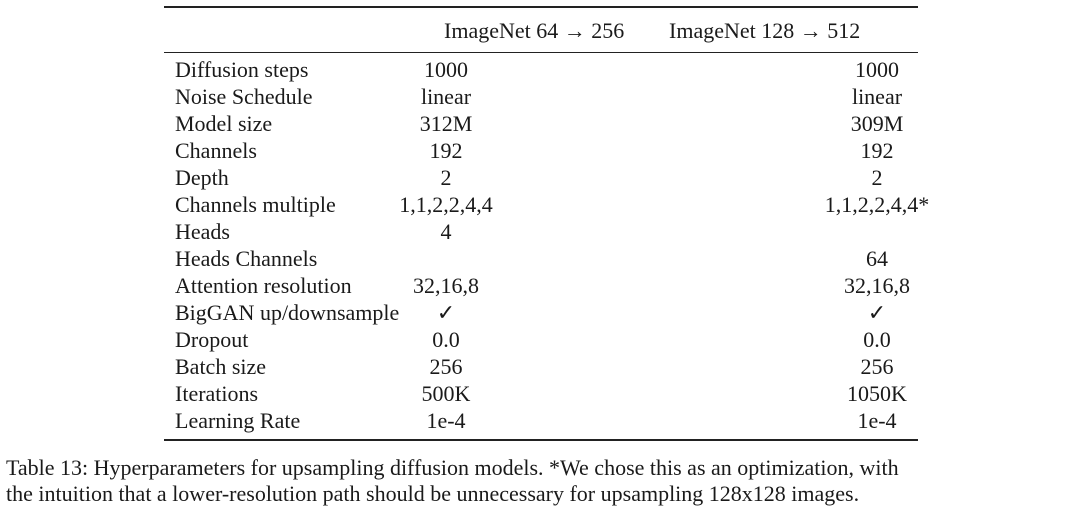 Image resolution: width=1080 pixels, height=521 pixels. Describe the element at coordinates (877, 69) in the screenshot. I see `cell-imagenet-128-512: 1000` at that location.